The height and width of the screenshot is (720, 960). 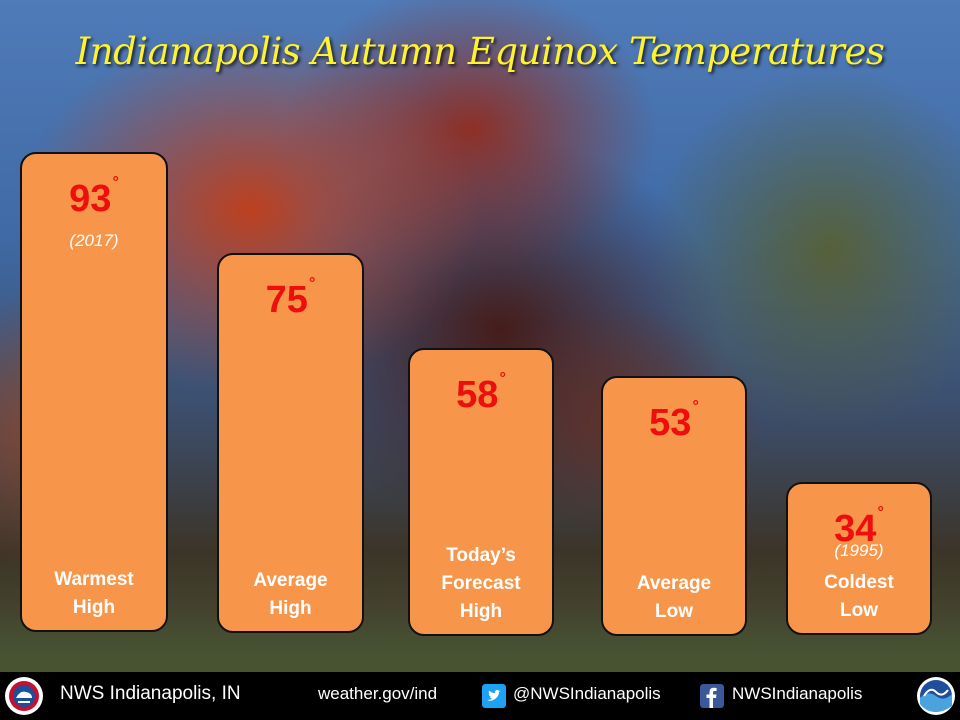 I want to click on bar-year-coldest-low: (1995), so click(x=859, y=550).